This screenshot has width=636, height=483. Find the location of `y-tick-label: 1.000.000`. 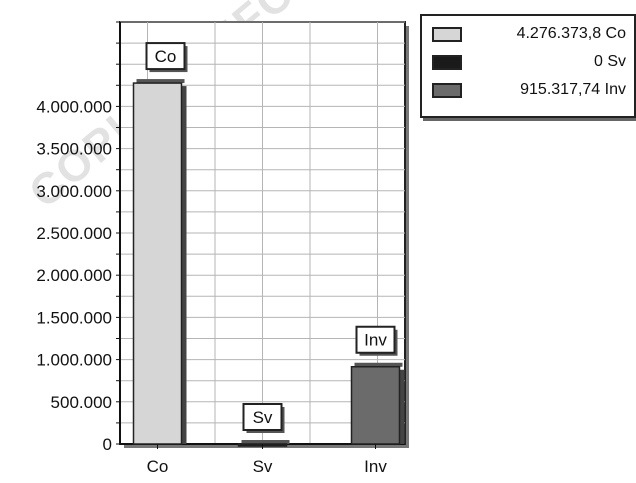

y-tick-label: 1.000.000 is located at coordinates (74, 360).